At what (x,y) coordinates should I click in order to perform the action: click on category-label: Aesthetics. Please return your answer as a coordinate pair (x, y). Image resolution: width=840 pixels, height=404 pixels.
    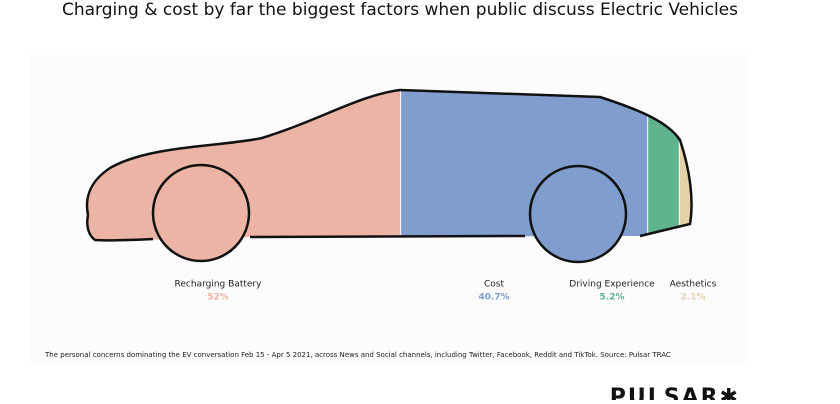
    Looking at the image, I should click on (693, 285).